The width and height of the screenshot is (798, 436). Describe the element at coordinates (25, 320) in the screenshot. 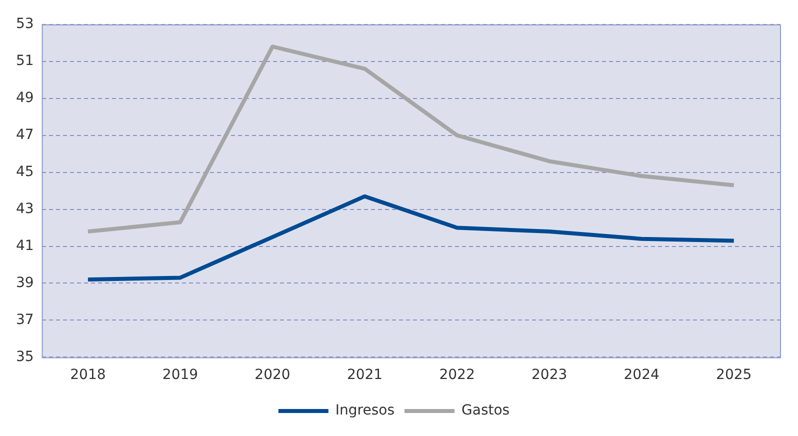

I see `y-tick-label: 37` at that location.